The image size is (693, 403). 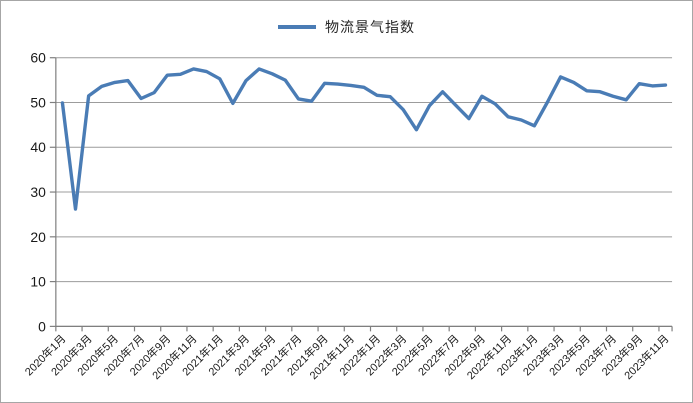 I want to click on y-tick-label: 40, so click(x=38, y=147).